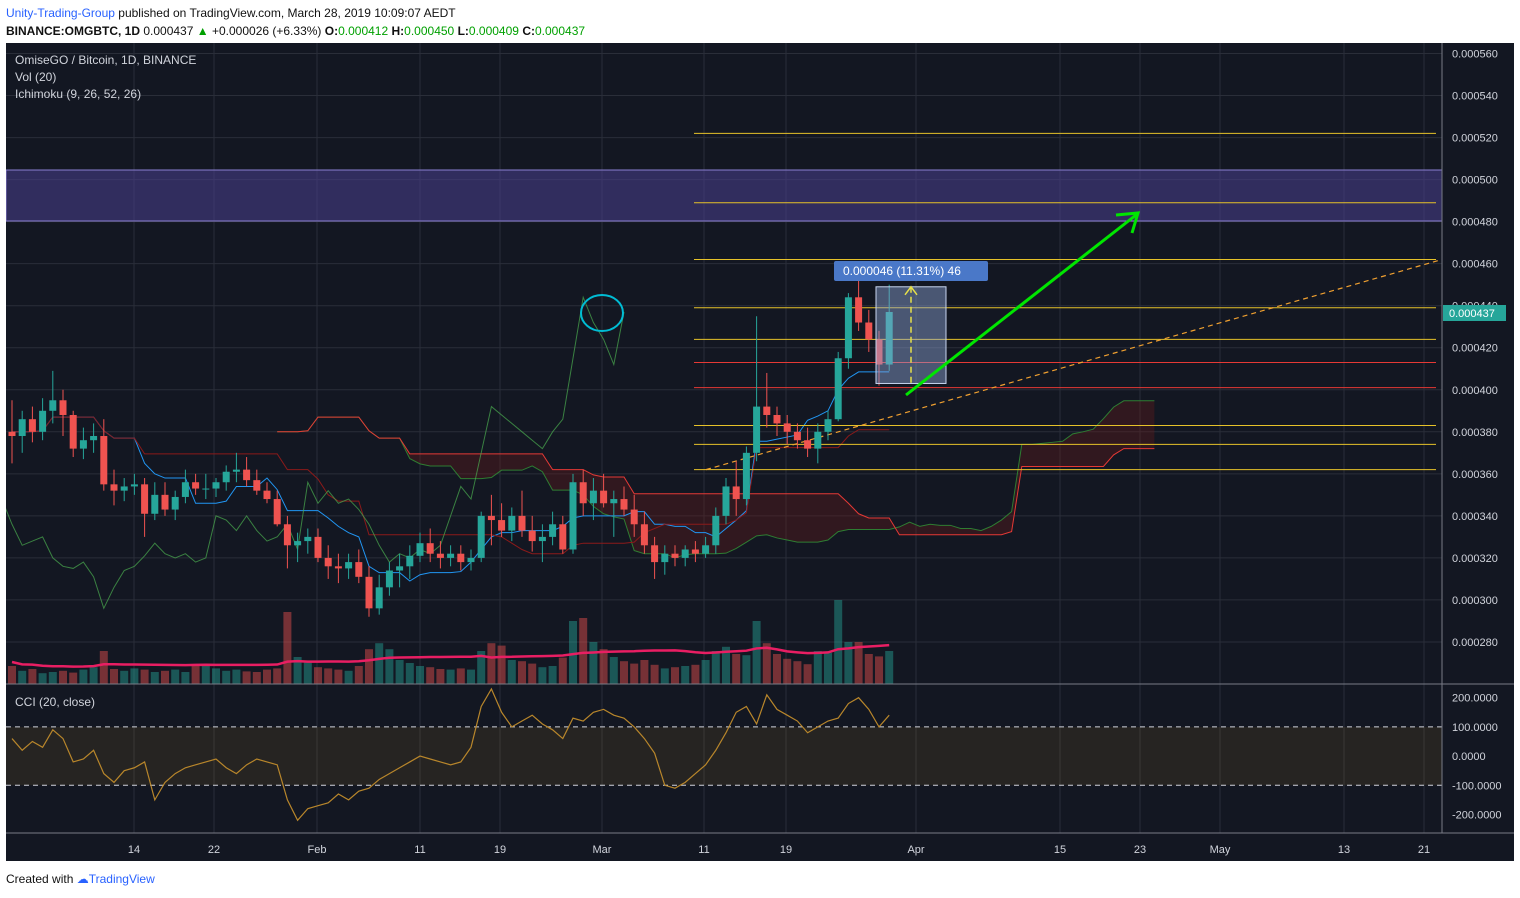  Describe the element at coordinates (450, 655) in the screenshot. I see `volume-ma-line` at that location.